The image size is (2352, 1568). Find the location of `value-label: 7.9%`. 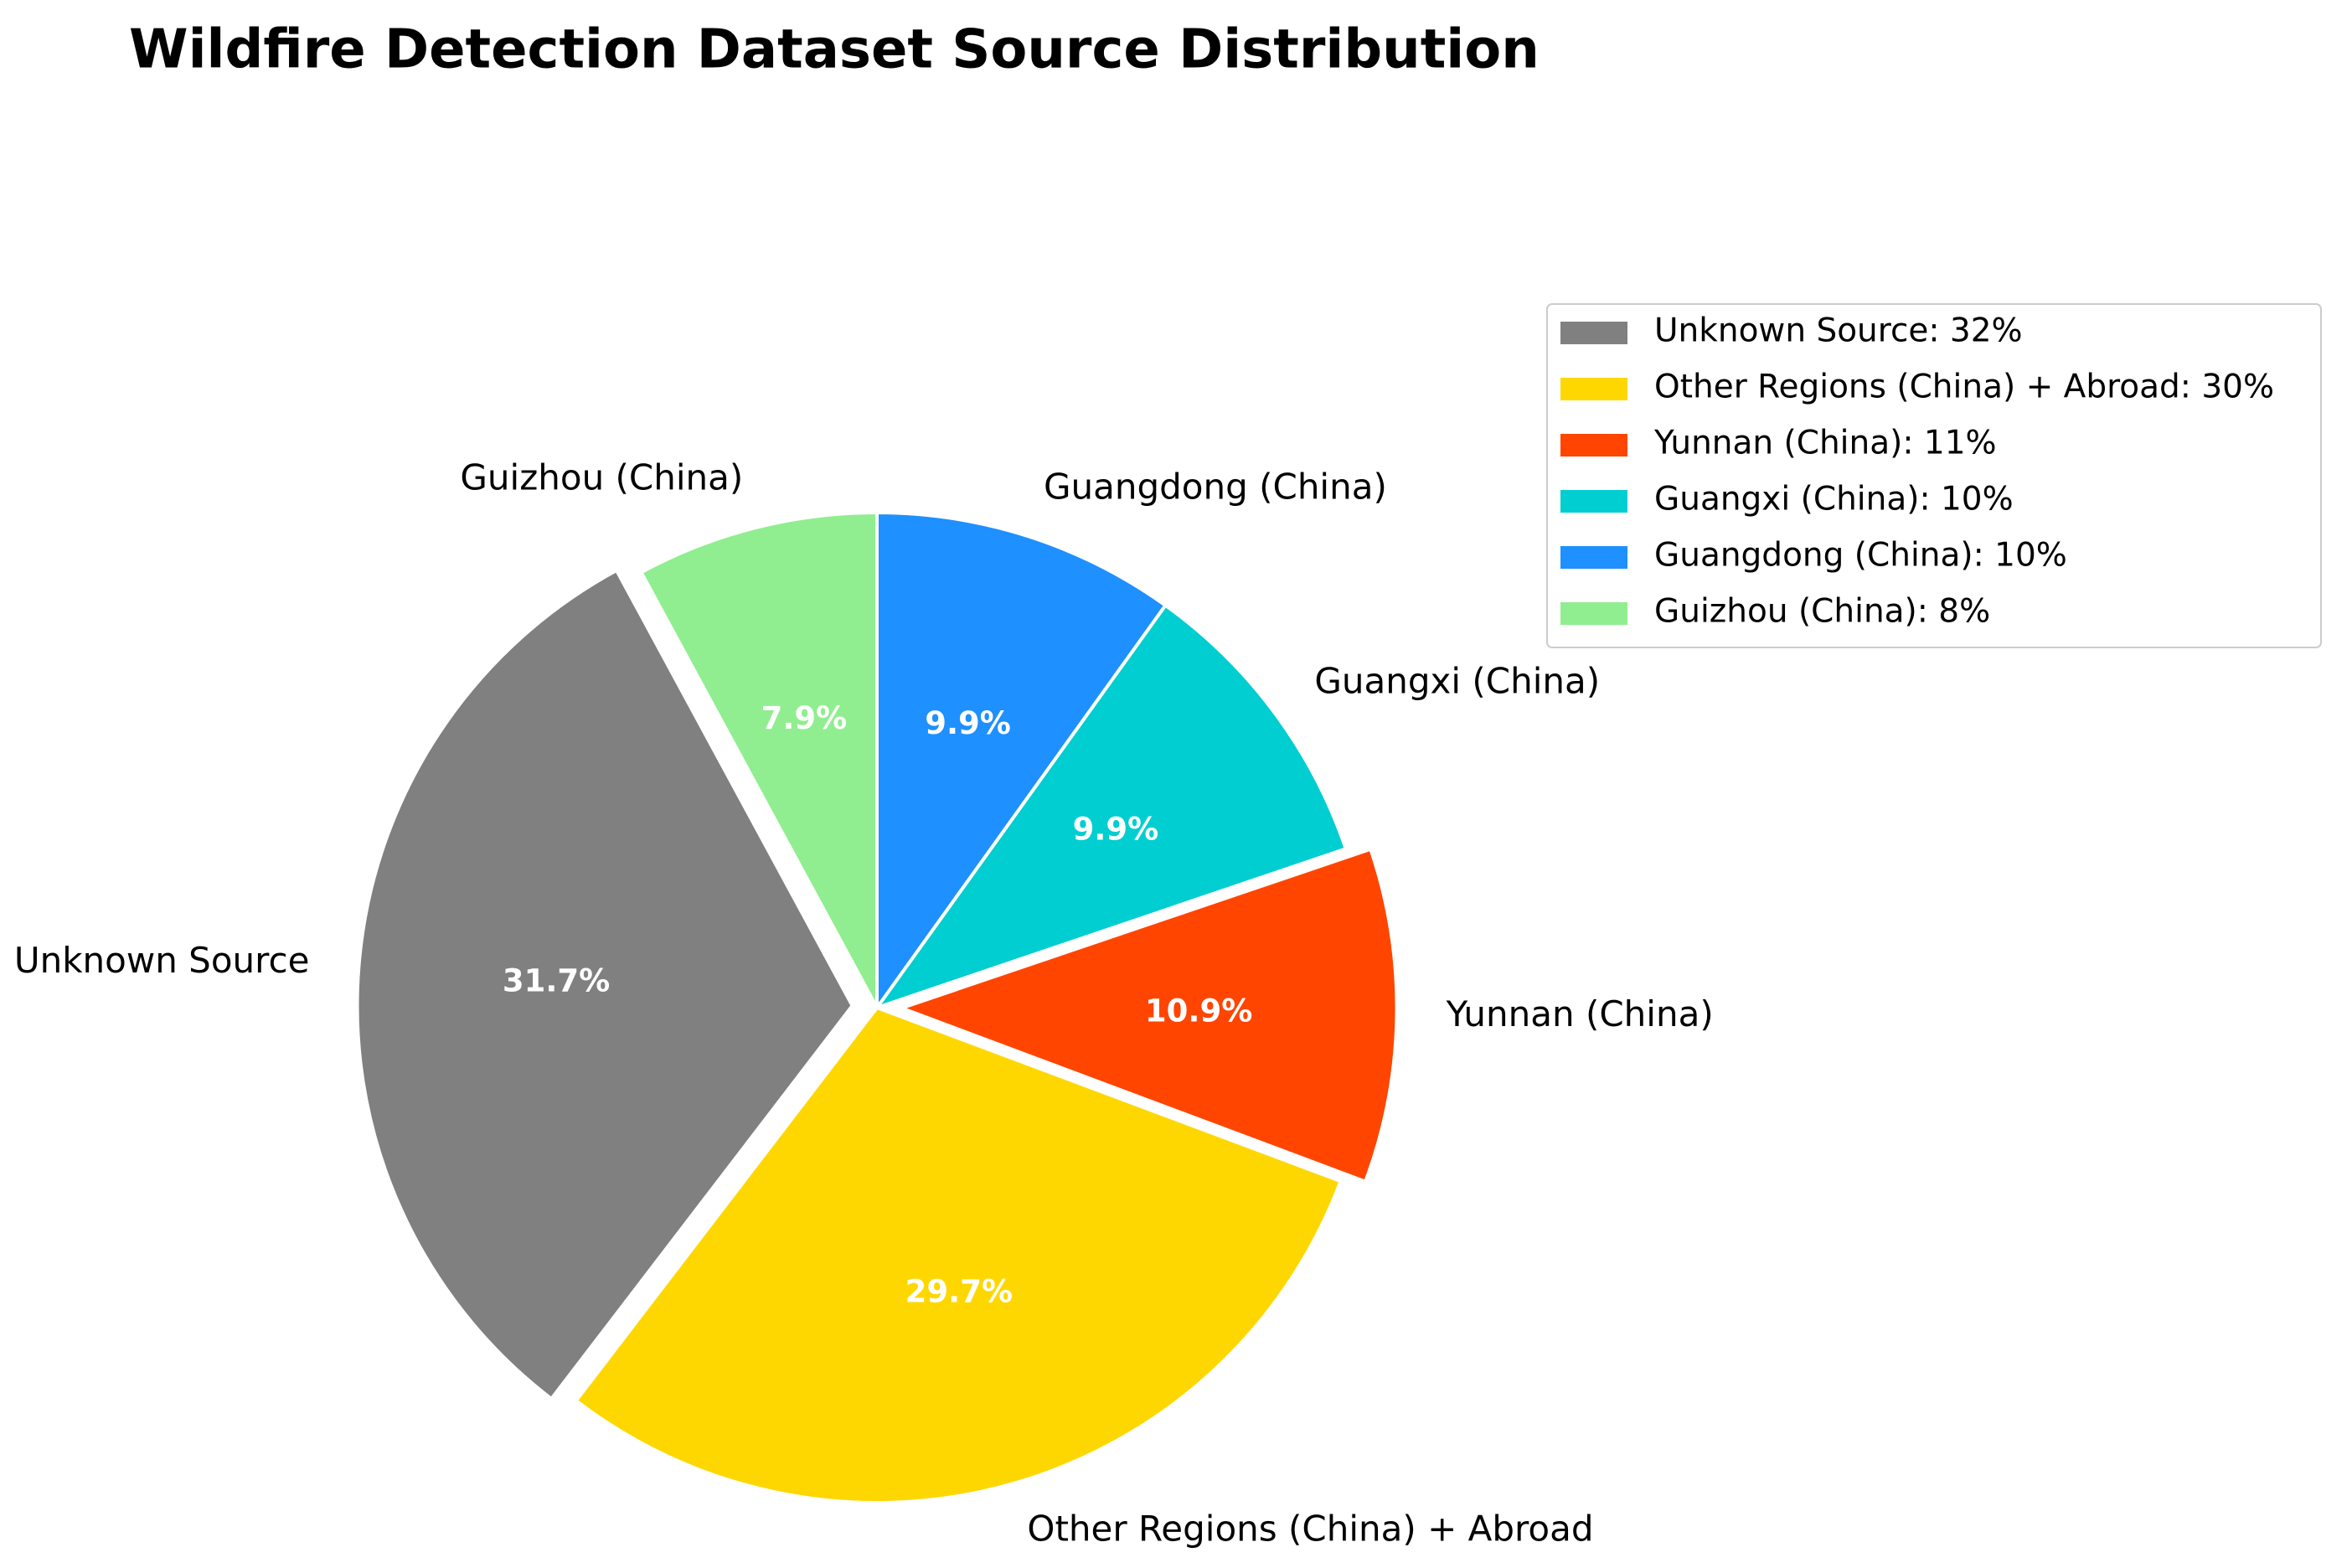

value-label: 7.9% is located at coordinates (805, 718).